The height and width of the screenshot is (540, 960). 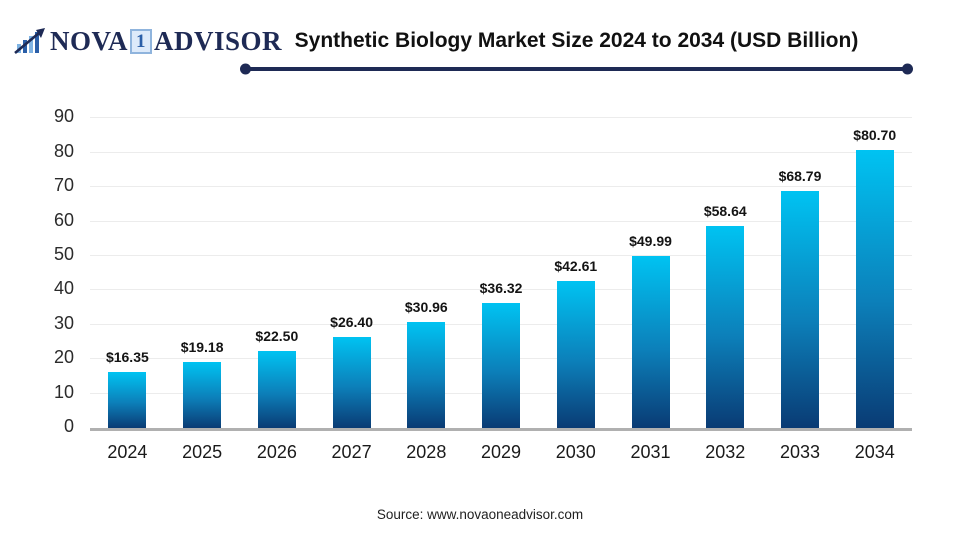 What do you see at coordinates (63, 391) in the screenshot?
I see `y-axis-label: 10` at bounding box center [63, 391].